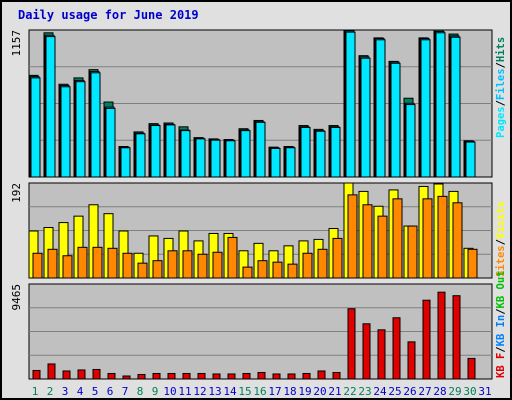  What do you see at coordinates (501, 261) in the screenshot?
I see `legend-sites: Sites` at bounding box center [501, 261].